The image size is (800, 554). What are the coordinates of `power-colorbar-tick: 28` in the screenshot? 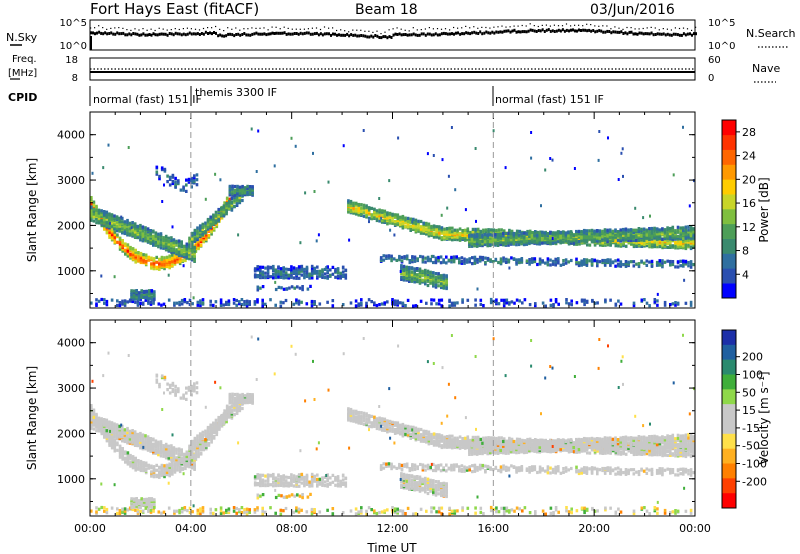 It's located at (749, 132).